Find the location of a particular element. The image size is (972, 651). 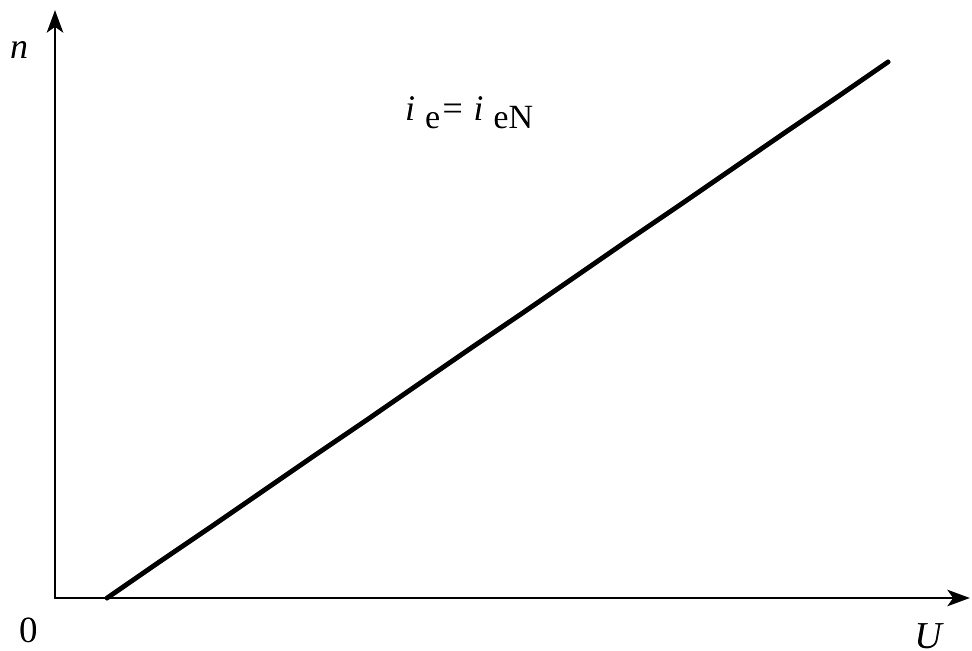

x-axis-title: U is located at coordinates (929, 633).